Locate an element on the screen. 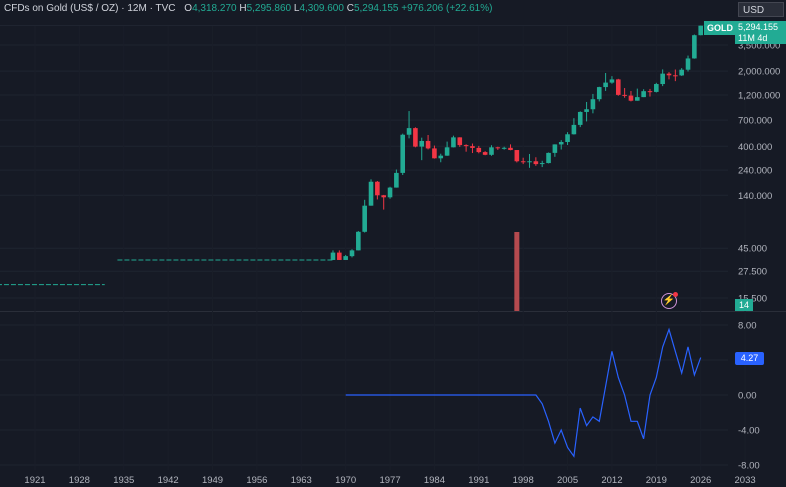 The image size is (786, 487). indicator-axis: 8.004.000.00-4.00-8.00 is located at coordinates (749, 396).